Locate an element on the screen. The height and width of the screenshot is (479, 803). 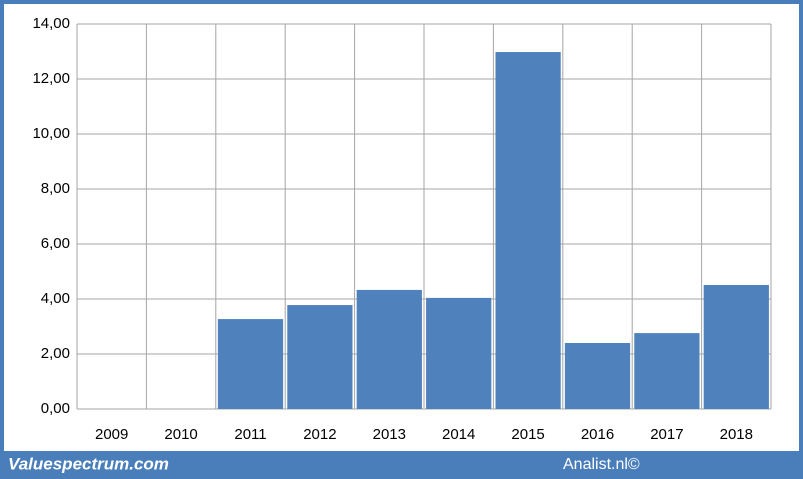
watermark: Valuespectrum.com is located at coordinates (88, 463).